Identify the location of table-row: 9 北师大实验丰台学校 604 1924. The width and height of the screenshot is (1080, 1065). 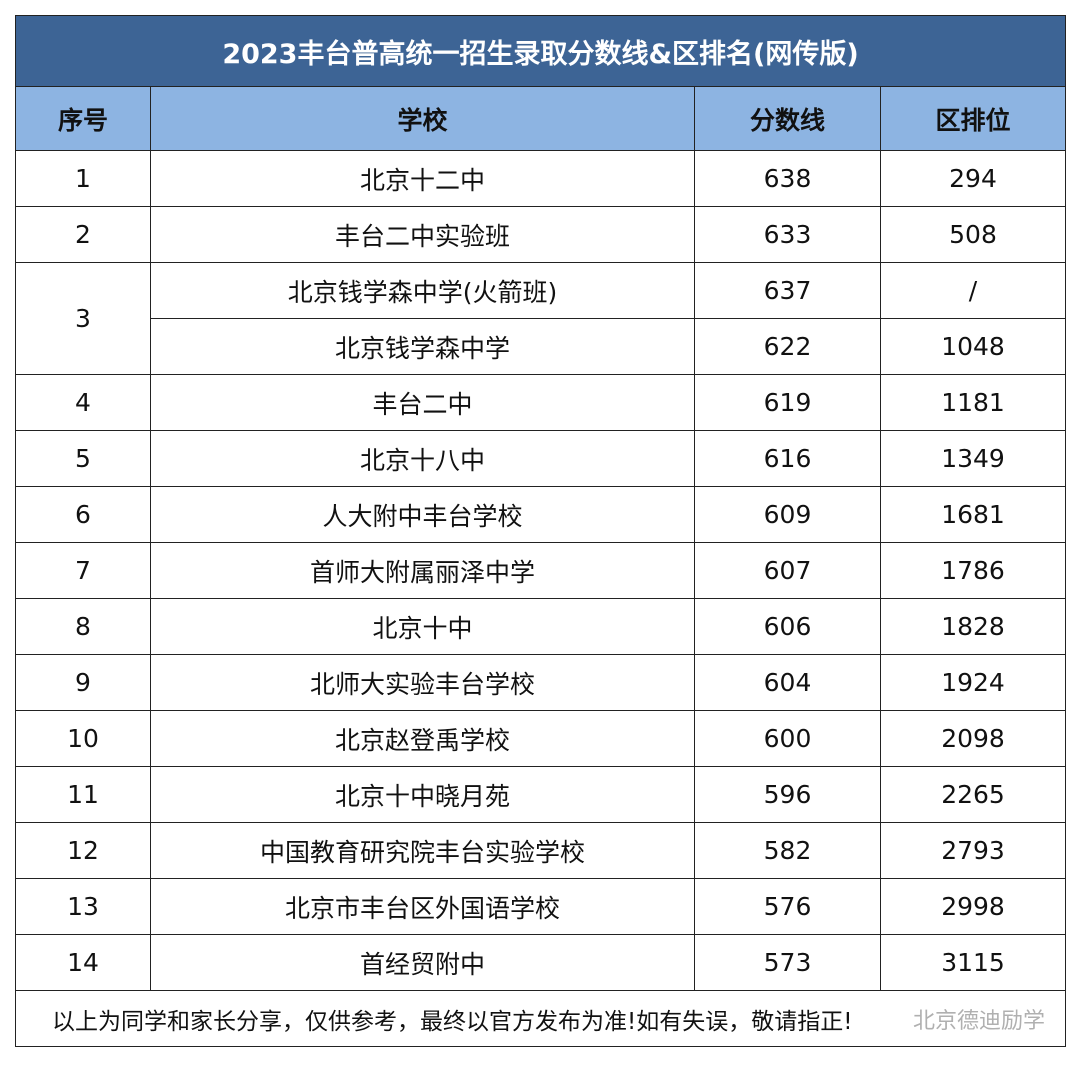
(540, 682).